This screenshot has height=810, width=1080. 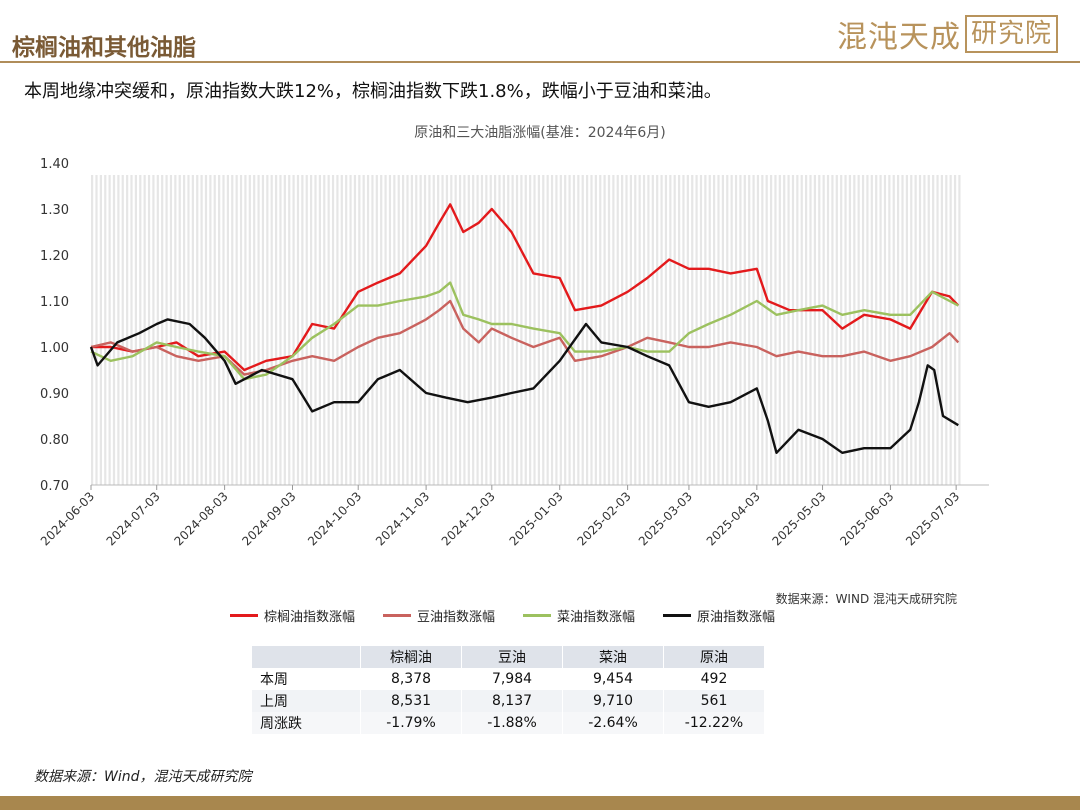 What do you see at coordinates (67, 518) in the screenshot?
I see `x-tick-label: 2024-06-03` at bounding box center [67, 518].